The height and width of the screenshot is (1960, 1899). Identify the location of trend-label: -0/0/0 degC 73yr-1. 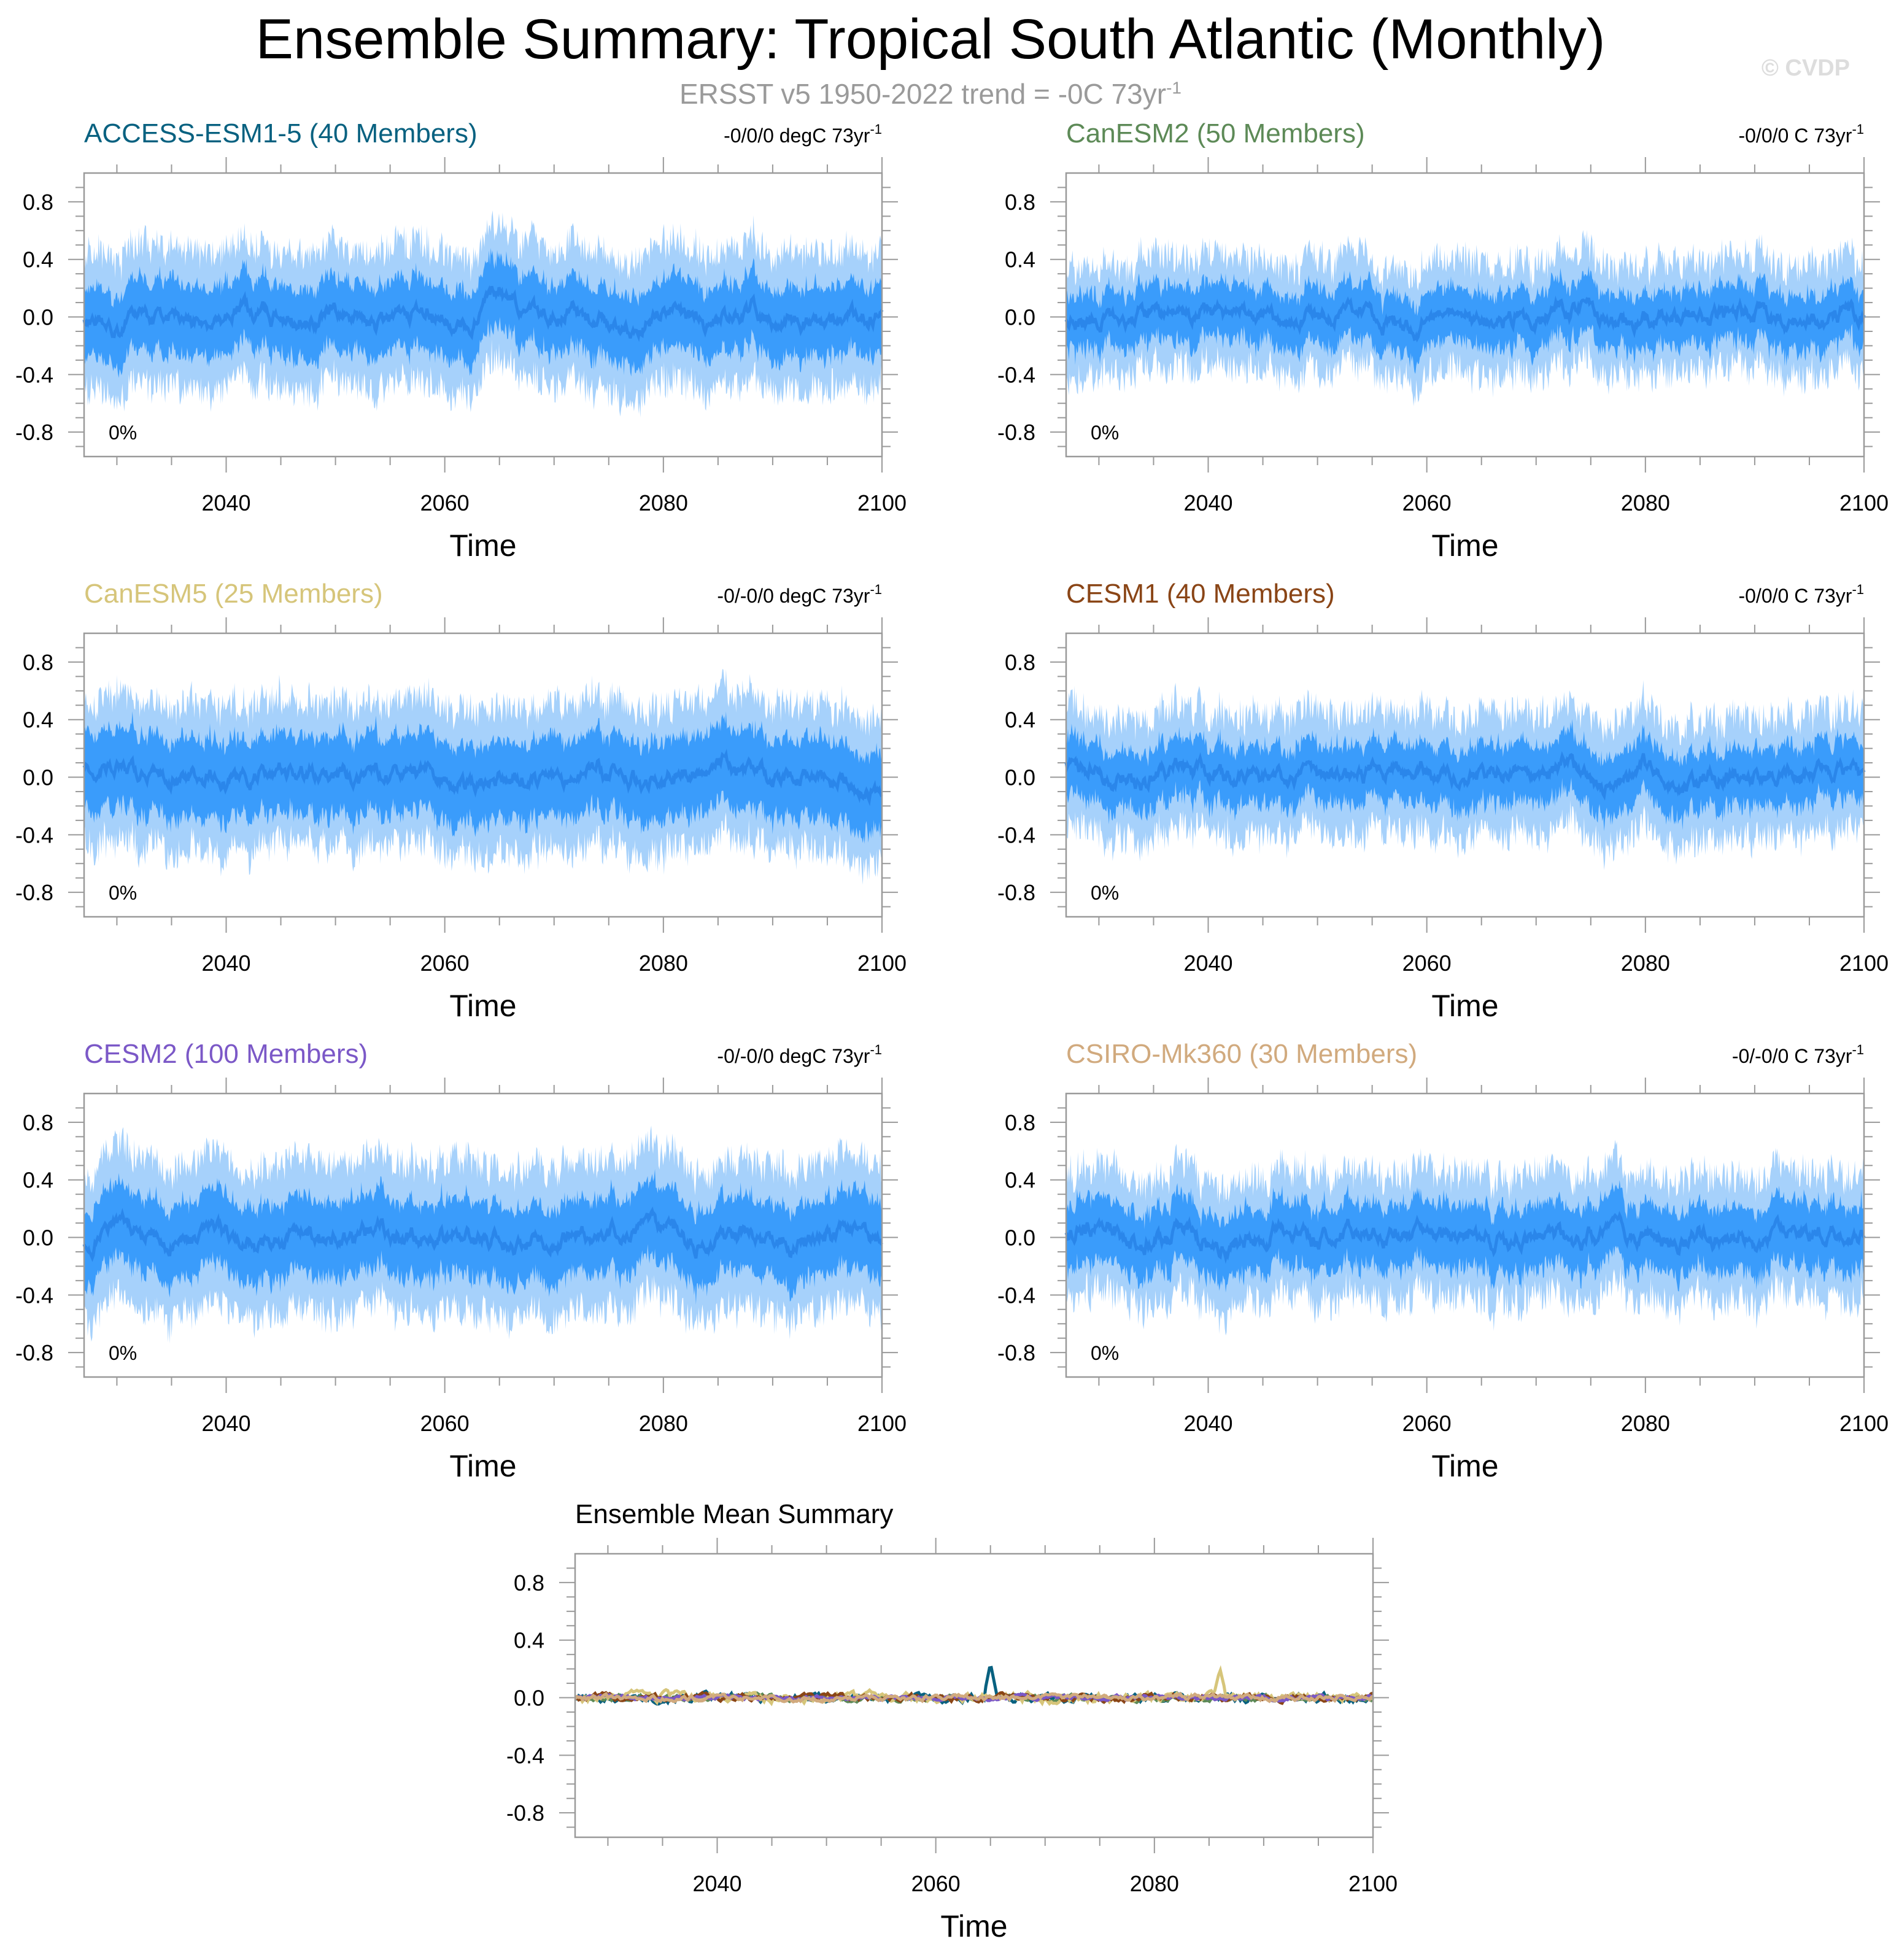
(803, 134).